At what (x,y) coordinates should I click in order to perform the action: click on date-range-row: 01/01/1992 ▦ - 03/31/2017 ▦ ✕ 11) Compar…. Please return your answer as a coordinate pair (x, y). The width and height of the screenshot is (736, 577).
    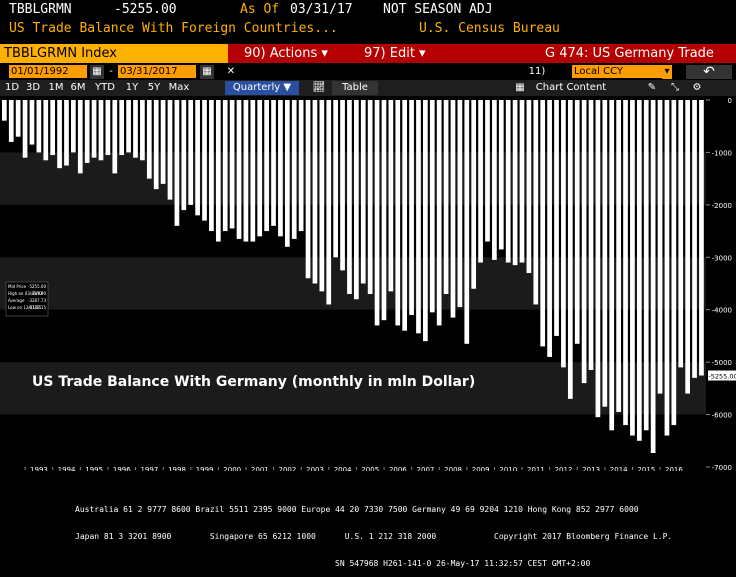
    Looking at the image, I should click on (368, 77).